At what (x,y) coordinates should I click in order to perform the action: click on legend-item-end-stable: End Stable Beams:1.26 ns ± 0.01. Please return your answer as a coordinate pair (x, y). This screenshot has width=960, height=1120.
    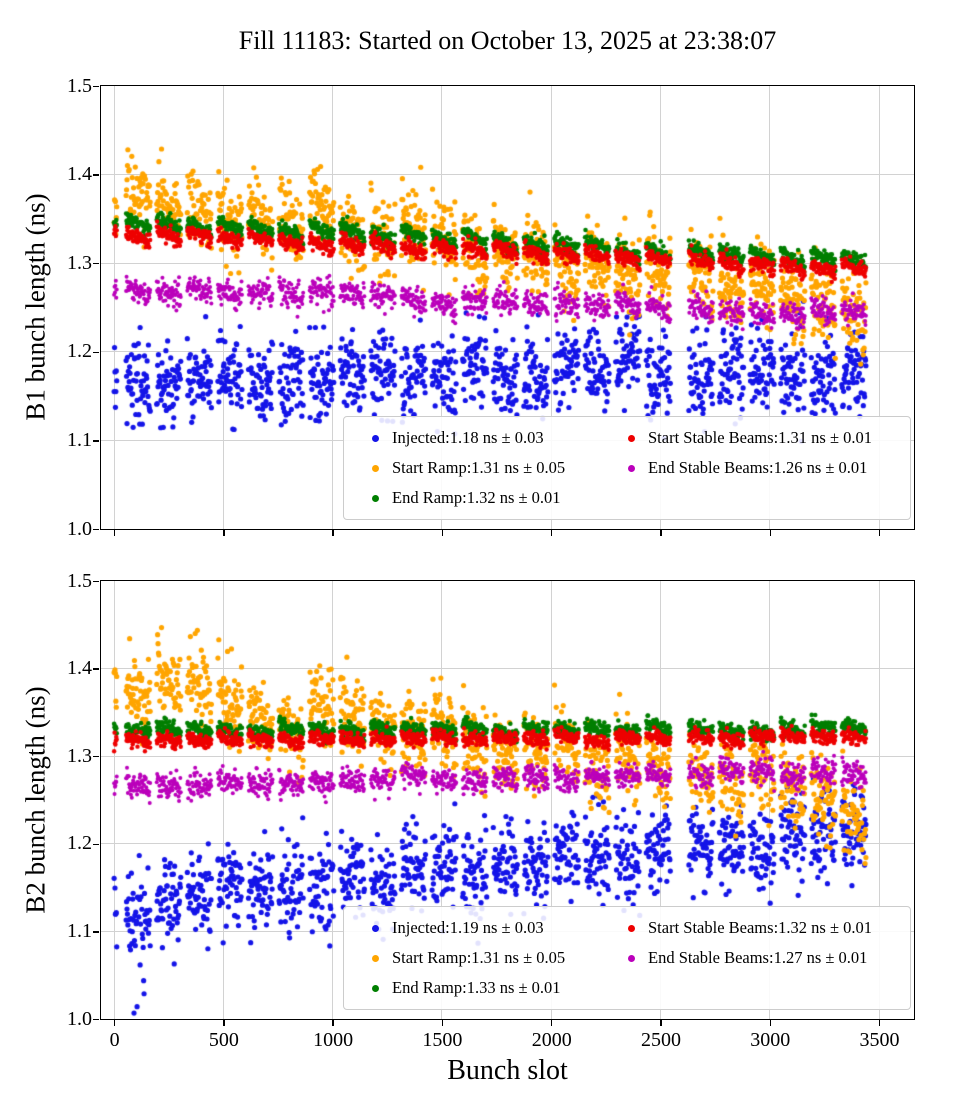
    Looking at the image, I should click on (750, 468).